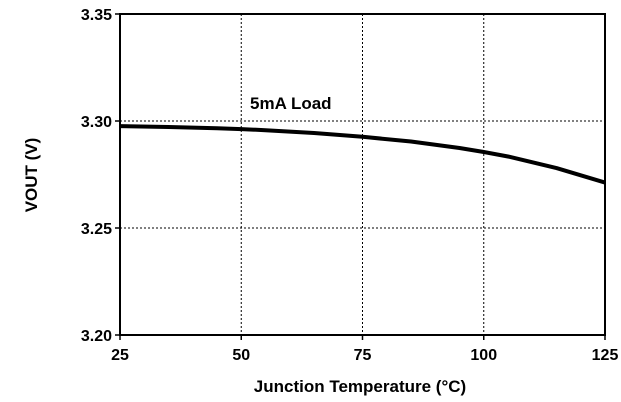 The image size is (621, 402). What do you see at coordinates (96, 336) in the screenshot?
I see `y-tick-label-3.20: 3.20` at bounding box center [96, 336].